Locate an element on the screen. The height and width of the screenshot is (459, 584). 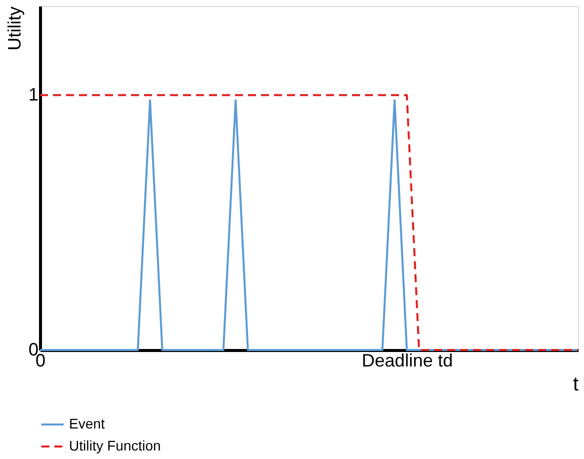
y-tick-label: 1 is located at coordinates (33, 94).